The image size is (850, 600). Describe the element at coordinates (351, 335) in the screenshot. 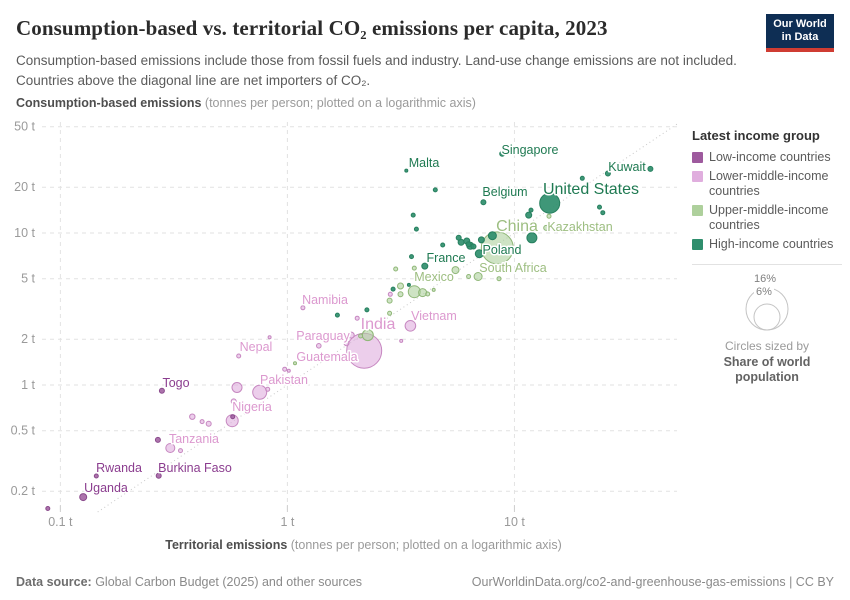

I see `data-point-paraguay` at that location.